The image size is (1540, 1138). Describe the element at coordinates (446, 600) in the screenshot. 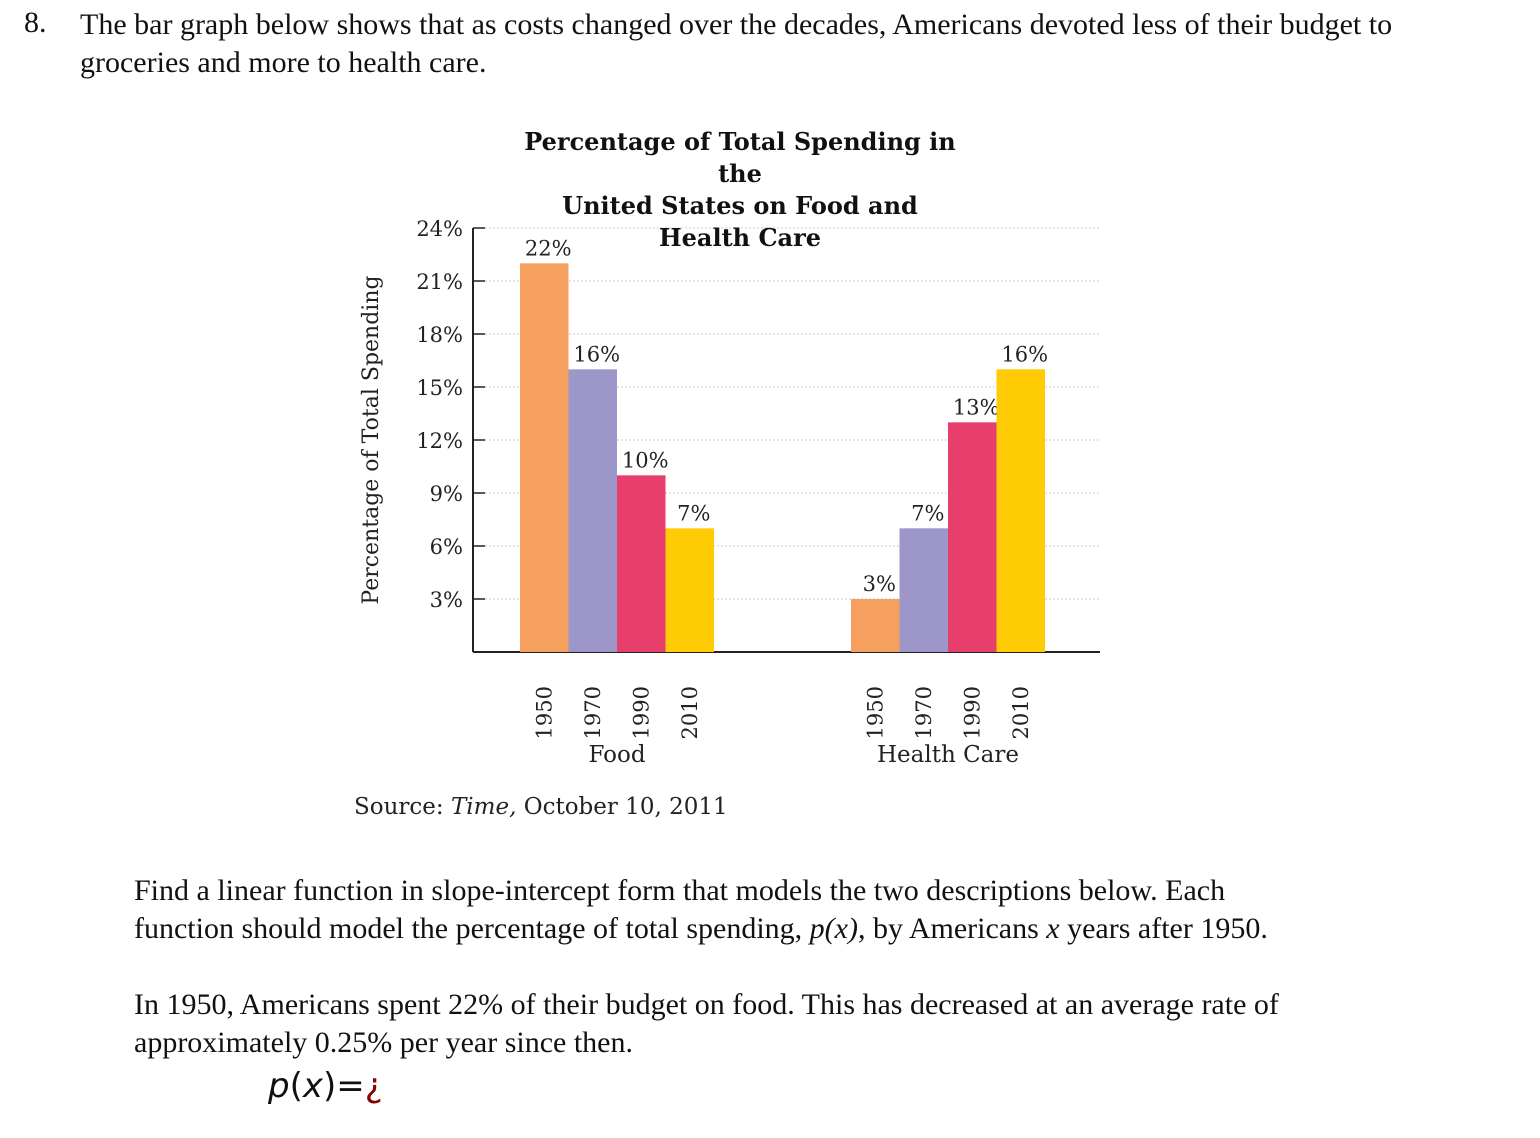

I see `y-tick-label: 3%` at that location.